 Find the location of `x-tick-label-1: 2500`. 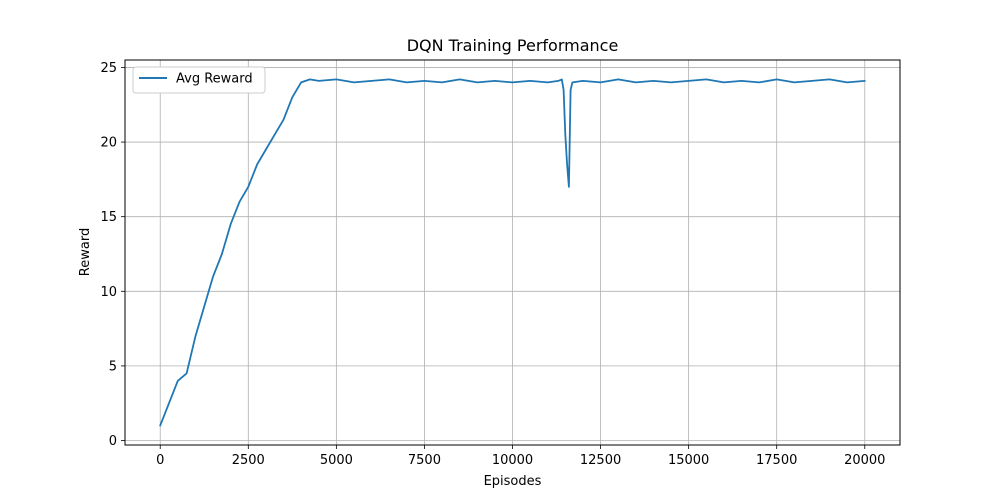

x-tick-label-1: 2500 is located at coordinates (248, 460).